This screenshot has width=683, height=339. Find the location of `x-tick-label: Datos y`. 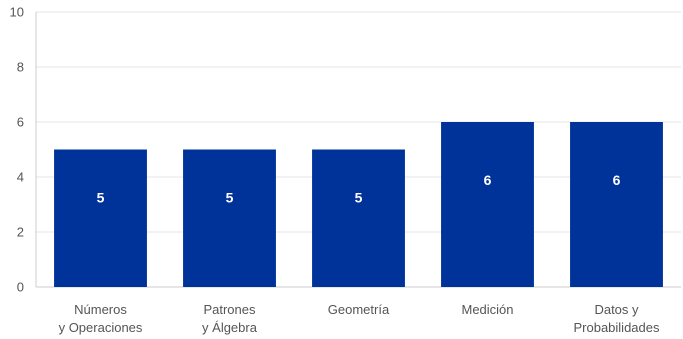

x-tick-label: Datos y is located at coordinates (616, 309).